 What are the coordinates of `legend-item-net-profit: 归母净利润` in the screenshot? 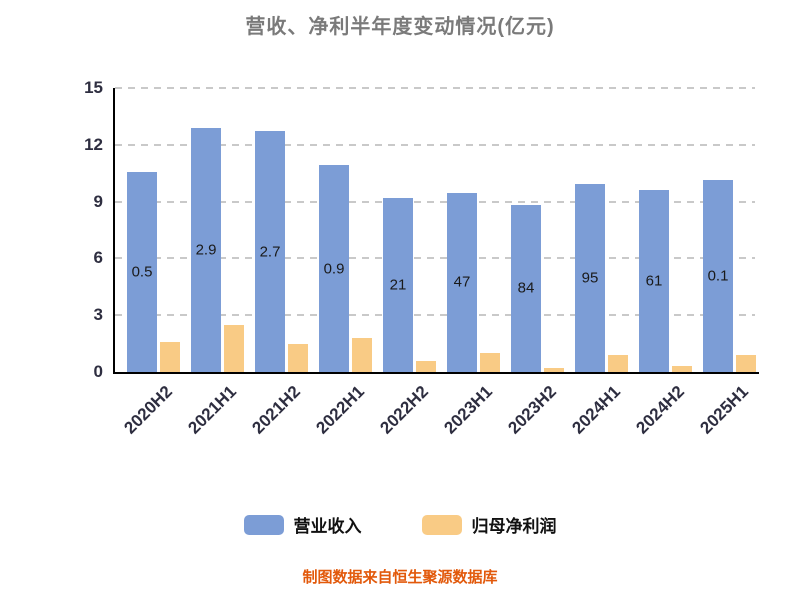 It's located at (489, 524).